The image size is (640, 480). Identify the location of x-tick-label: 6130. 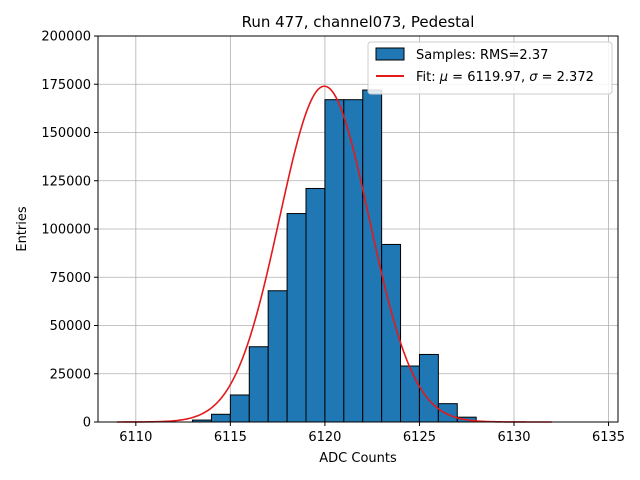
(513, 437).